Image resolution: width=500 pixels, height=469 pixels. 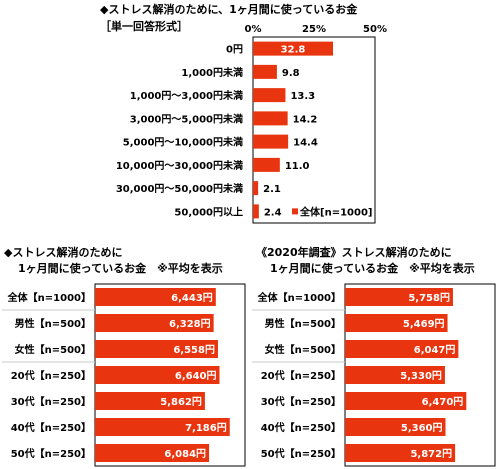 What do you see at coordinates (144, 26) in the screenshot?
I see `top-chart-subtitle: ［単一回答形式］` at bounding box center [144, 26].